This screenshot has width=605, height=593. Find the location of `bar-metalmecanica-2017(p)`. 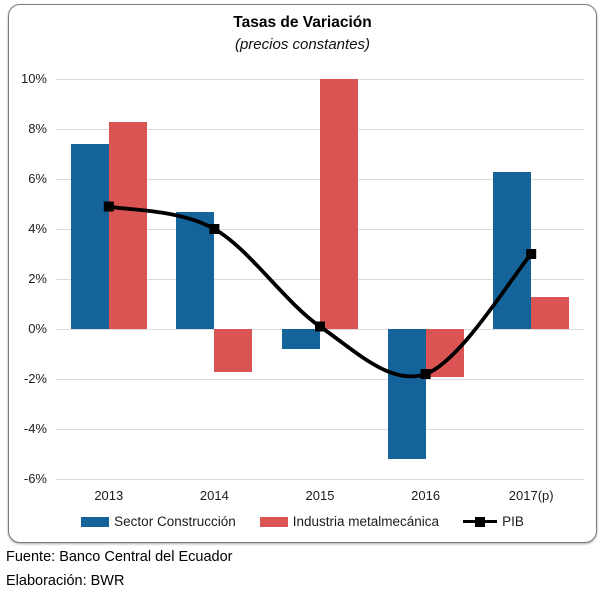

bar-metalmecanica-2017(p) is located at coordinates (550, 312).